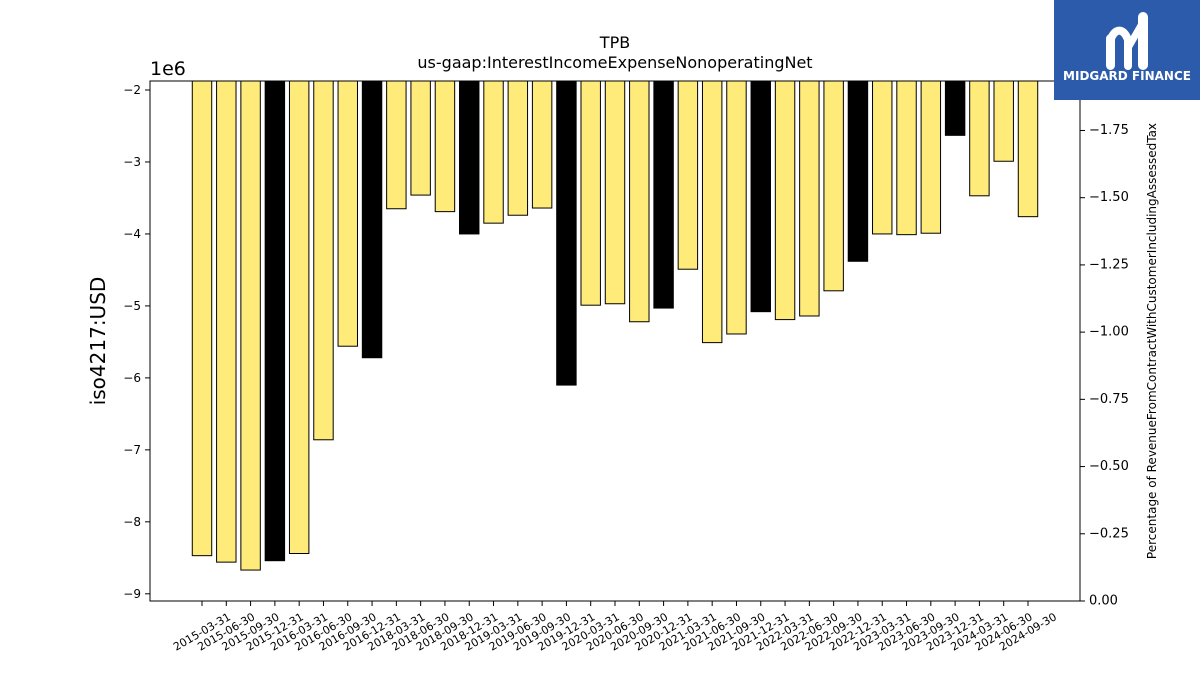 The width and height of the screenshot is (1200, 675). What do you see at coordinates (132, 378) in the screenshot?
I see `y-tick-label: −6` at bounding box center [132, 378].